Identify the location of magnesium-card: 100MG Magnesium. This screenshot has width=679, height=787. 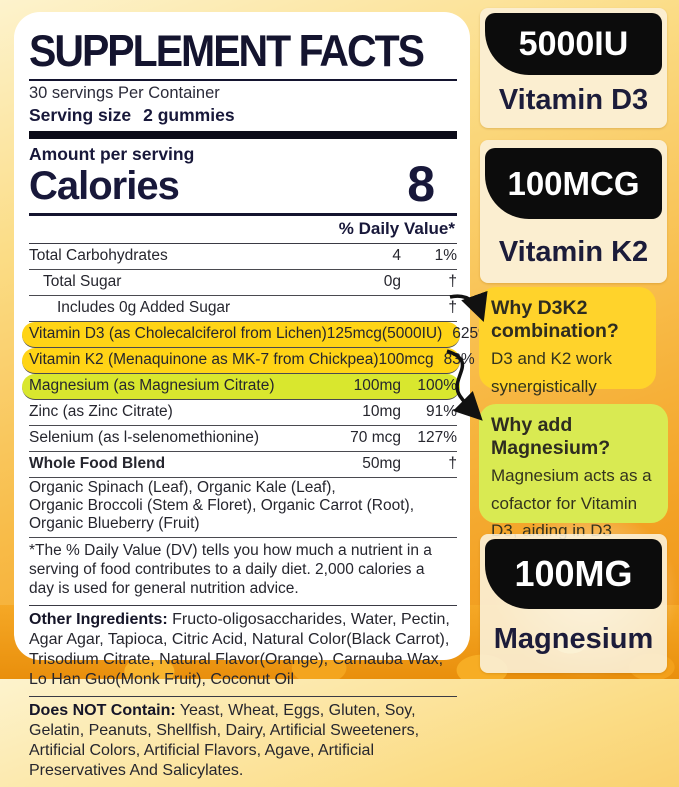
(573, 603).